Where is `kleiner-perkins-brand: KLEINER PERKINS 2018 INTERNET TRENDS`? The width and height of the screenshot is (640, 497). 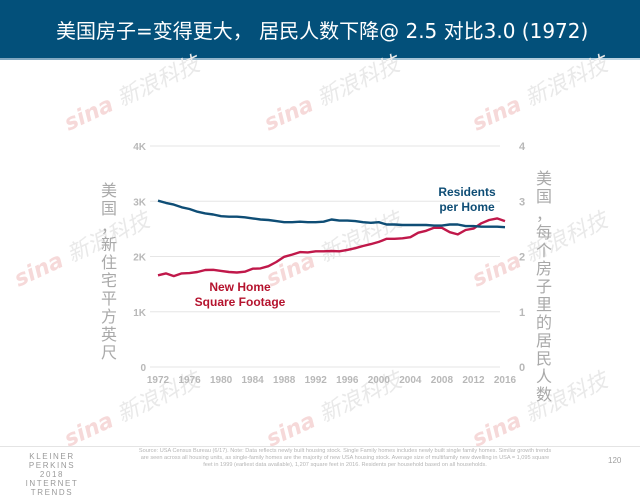
kleiner-perkins-brand: KLEINER PERKINS 2018 INTERNET TRENDS is located at coordinates (52, 474).